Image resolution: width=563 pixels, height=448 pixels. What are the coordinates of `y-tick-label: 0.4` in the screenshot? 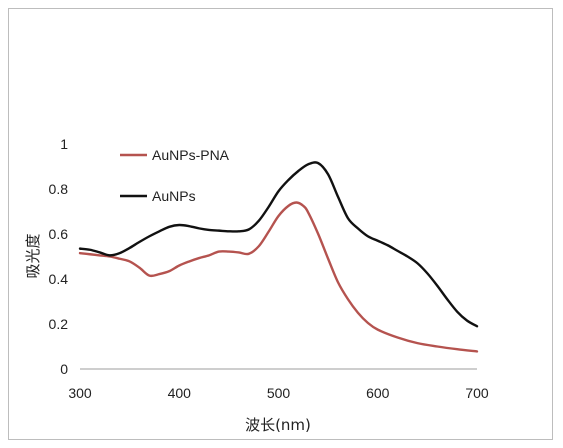 It's located at (59, 279).